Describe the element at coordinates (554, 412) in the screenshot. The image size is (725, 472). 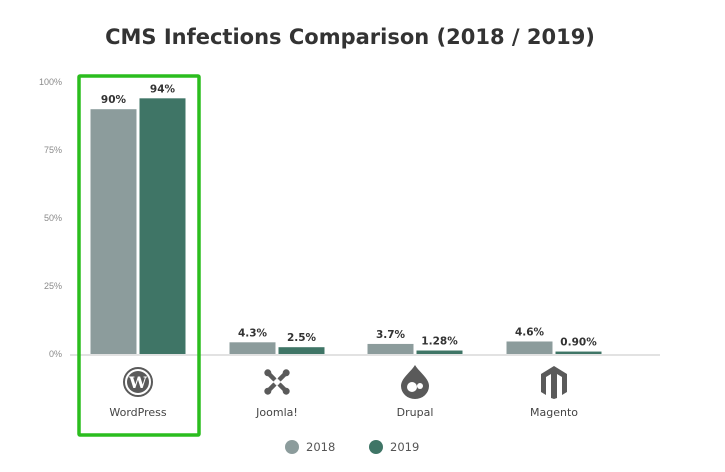
I see `category-label-magento: Magento` at that location.